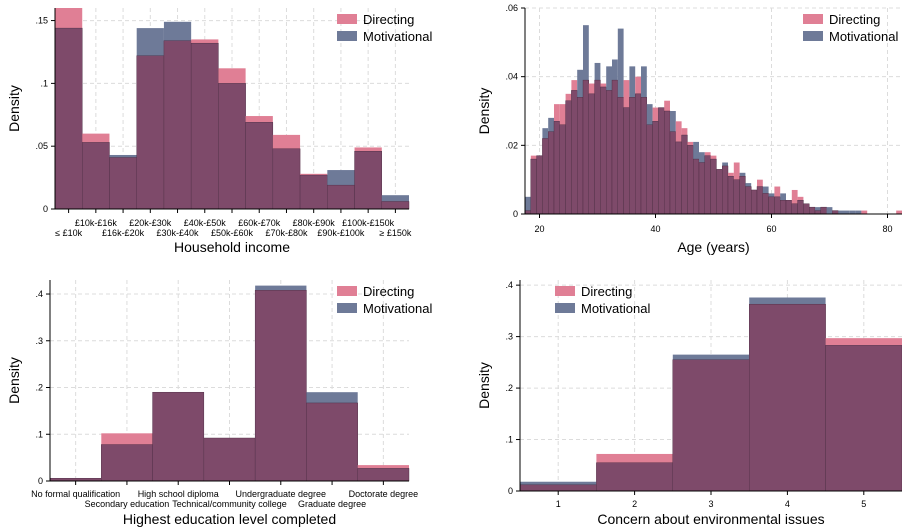  I want to click on x-tick-label: 3, so click(710, 504).